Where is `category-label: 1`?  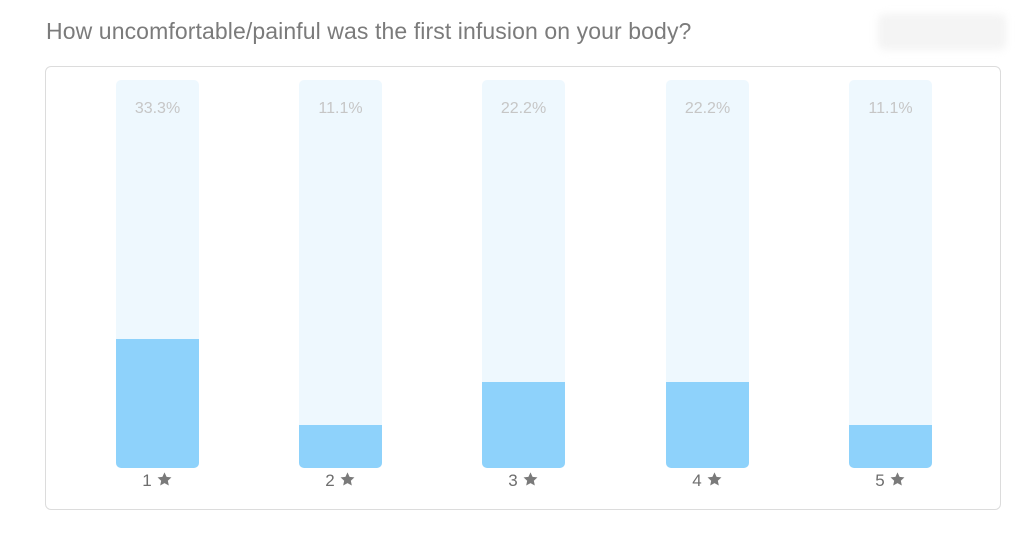 category-label: 1 is located at coordinates (157, 480).